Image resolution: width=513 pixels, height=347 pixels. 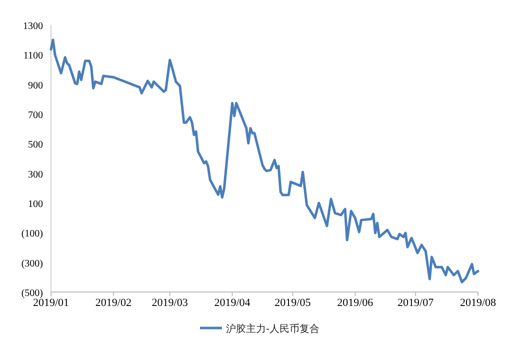 What do you see at coordinates (32, 264) in the screenshot?
I see `y-tick-label: (300)` at bounding box center [32, 264].